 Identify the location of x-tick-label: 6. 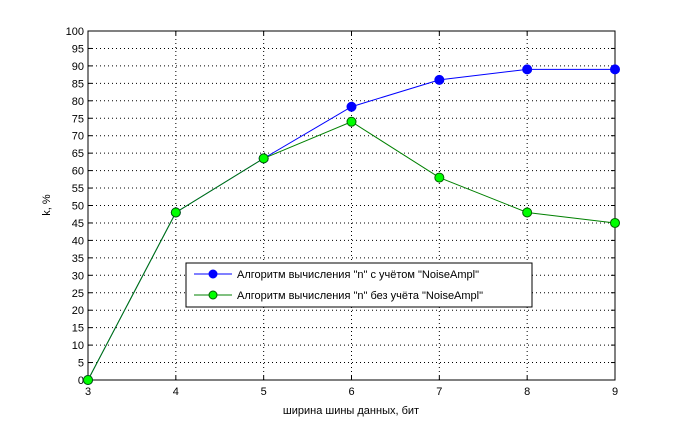
(351, 392).